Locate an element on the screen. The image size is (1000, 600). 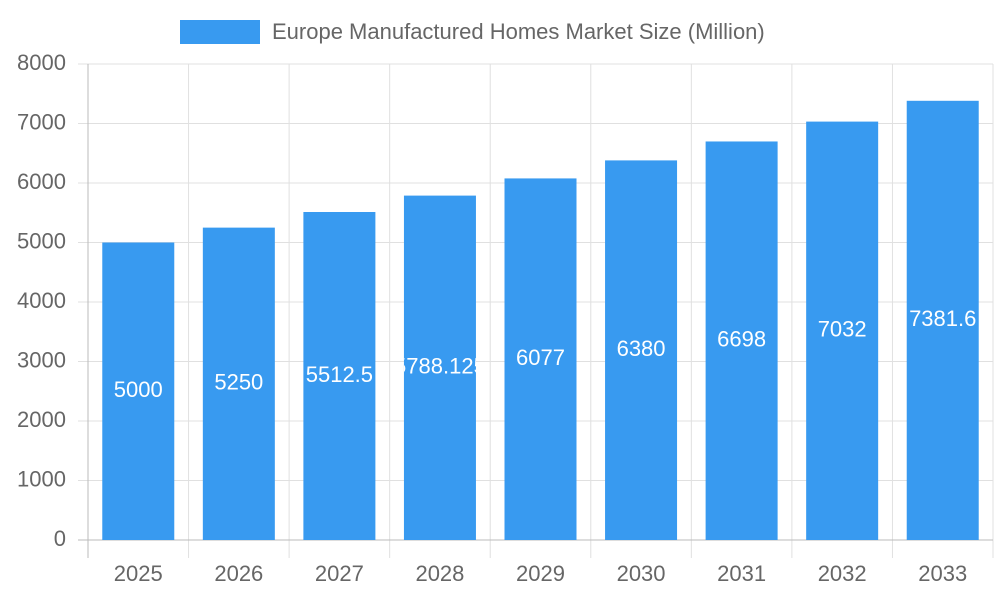
x-tick-label: 2026 is located at coordinates (238, 573).